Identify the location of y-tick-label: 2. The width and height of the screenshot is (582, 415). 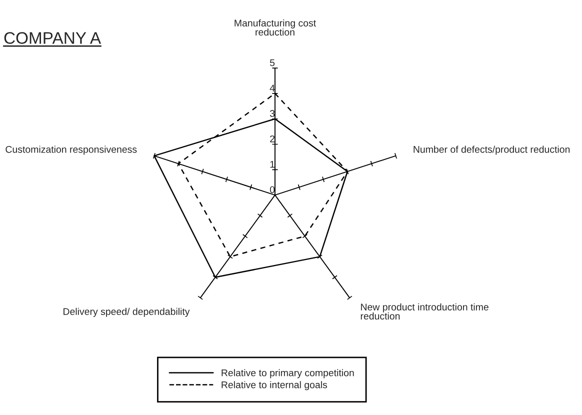
(272, 138).